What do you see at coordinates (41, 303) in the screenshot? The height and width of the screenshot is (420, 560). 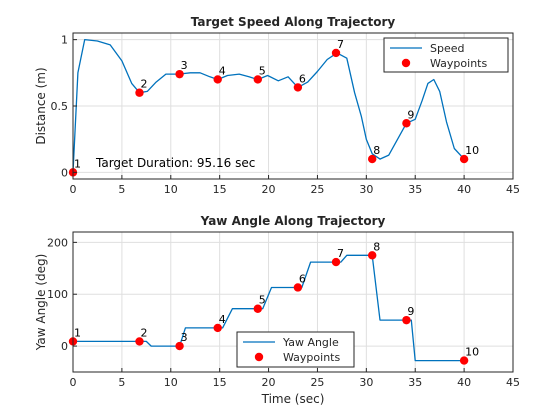 I see `yaw-y-axis-label: Yaw Angle (deg)` at bounding box center [41, 303].